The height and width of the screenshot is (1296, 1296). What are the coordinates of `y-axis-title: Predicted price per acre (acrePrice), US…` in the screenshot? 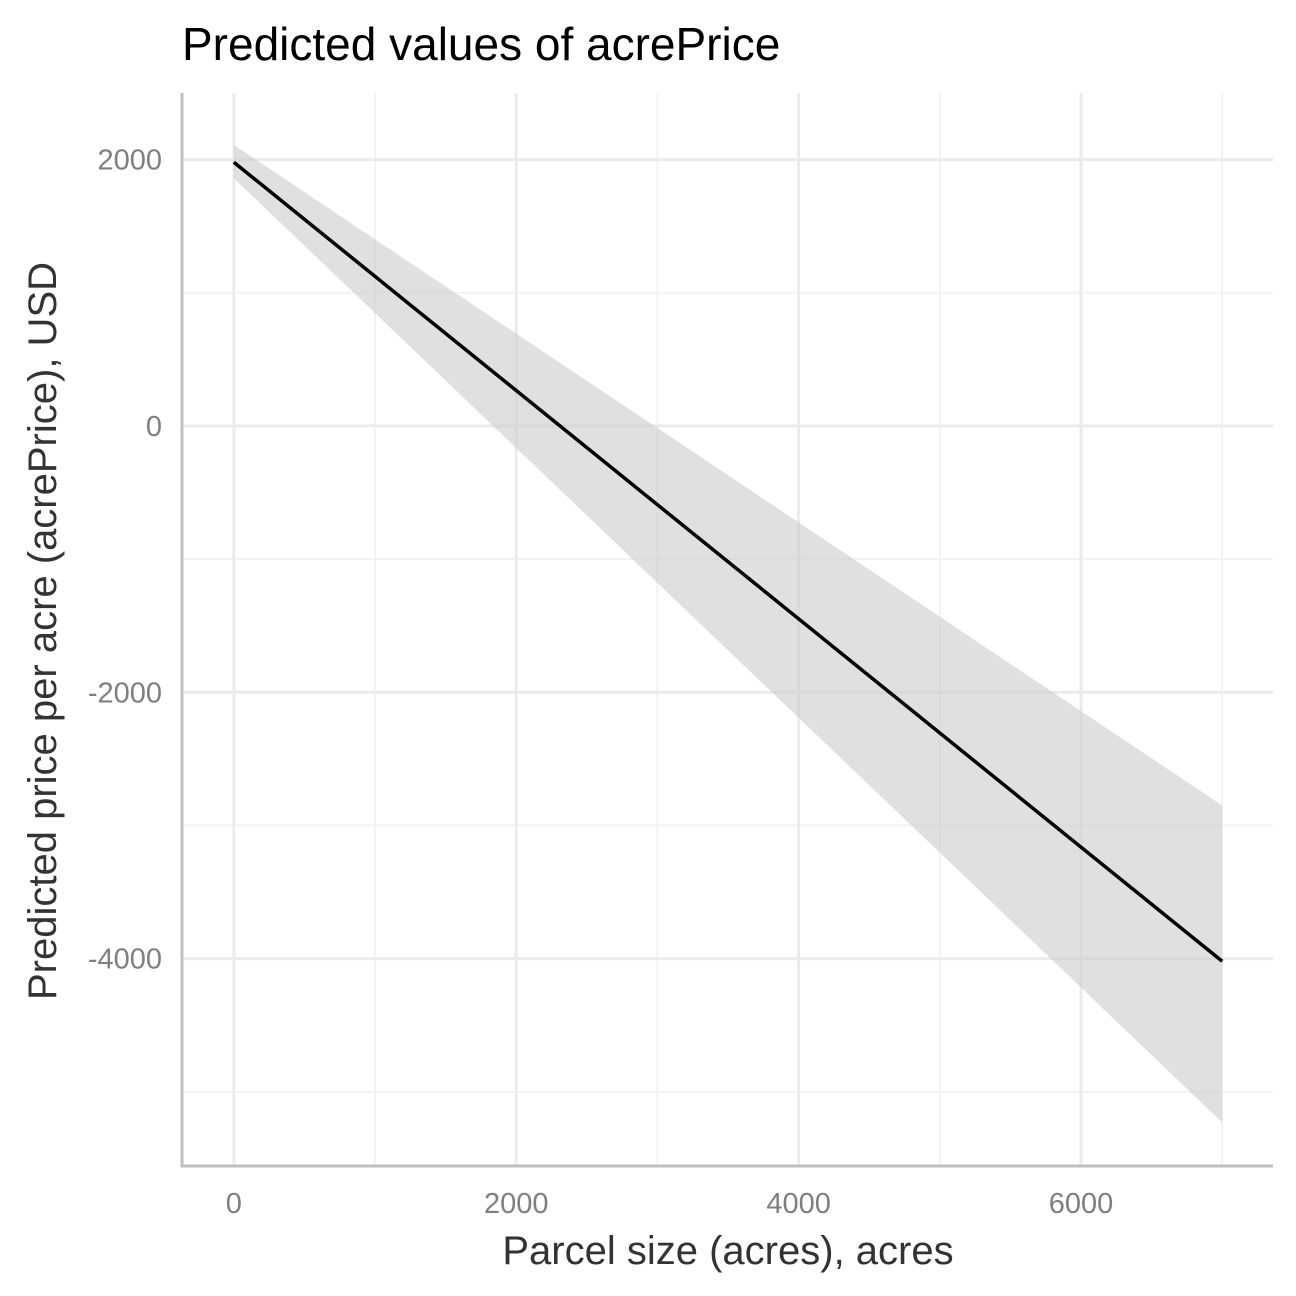 It's located at (43, 631).